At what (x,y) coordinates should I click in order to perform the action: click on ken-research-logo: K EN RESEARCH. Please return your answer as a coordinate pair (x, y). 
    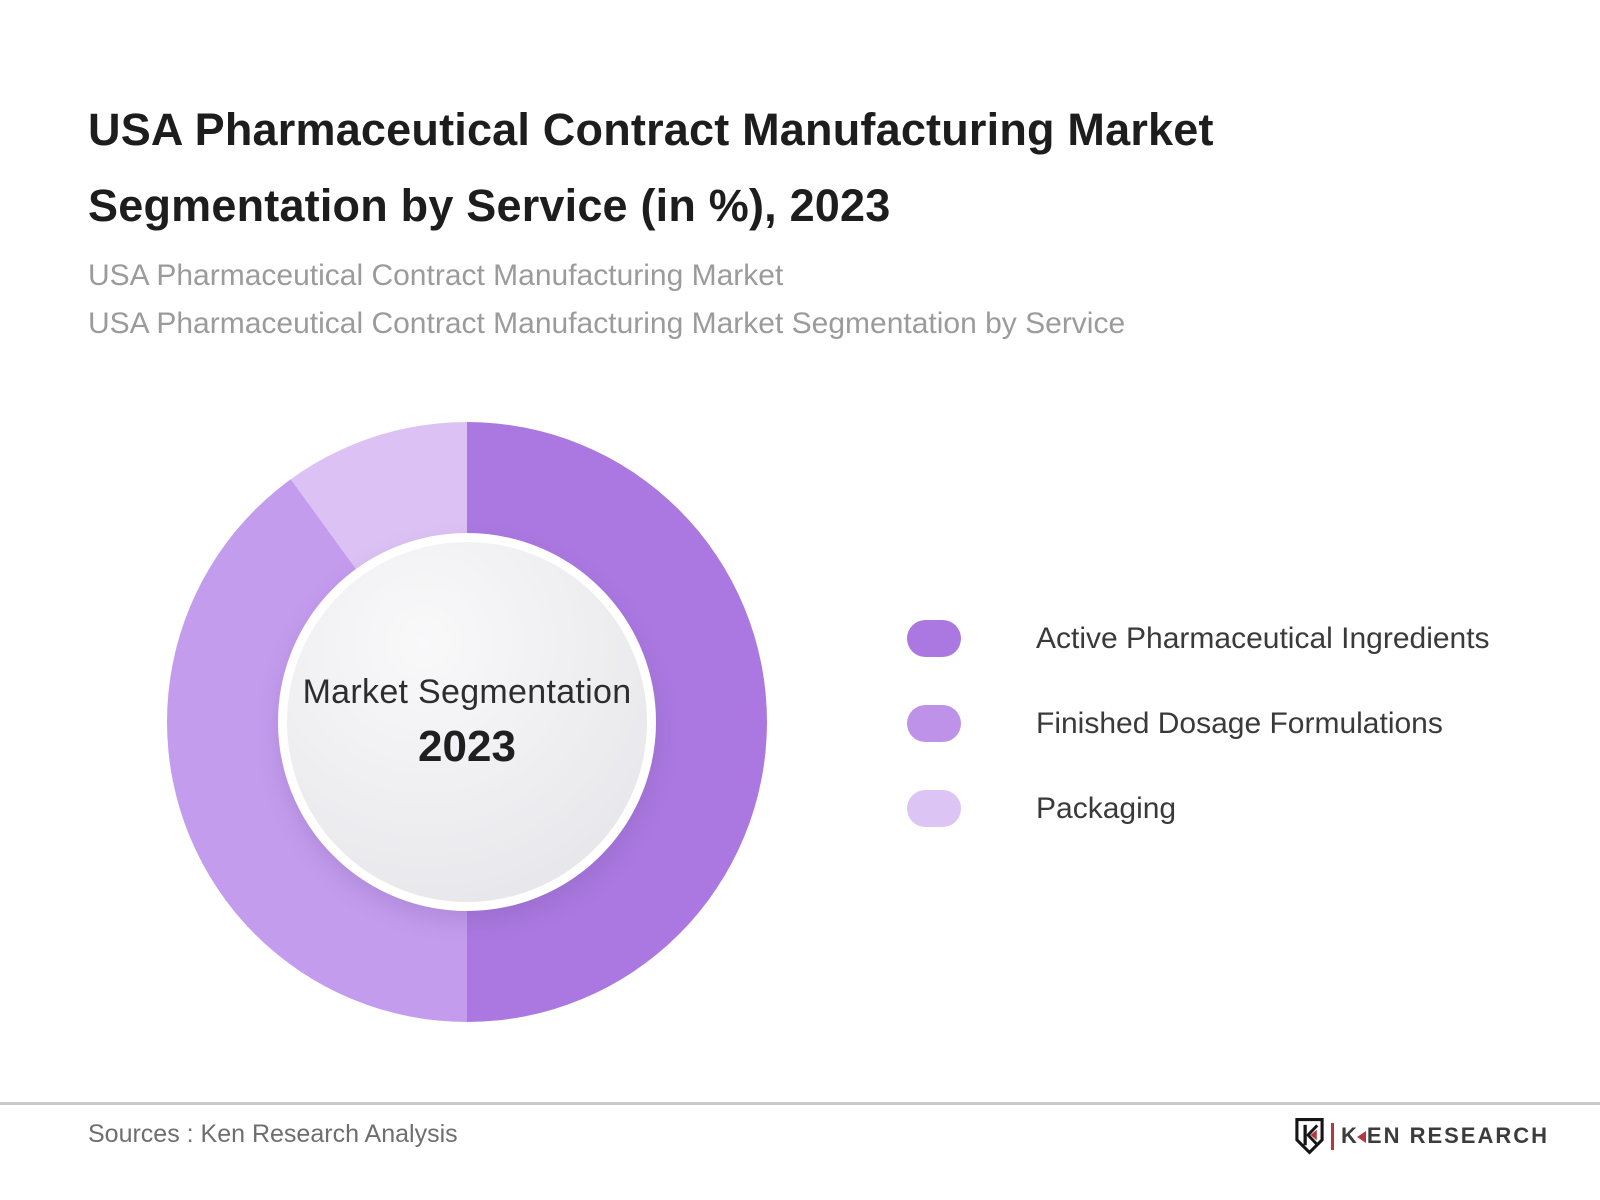
    Looking at the image, I should click on (1421, 1136).